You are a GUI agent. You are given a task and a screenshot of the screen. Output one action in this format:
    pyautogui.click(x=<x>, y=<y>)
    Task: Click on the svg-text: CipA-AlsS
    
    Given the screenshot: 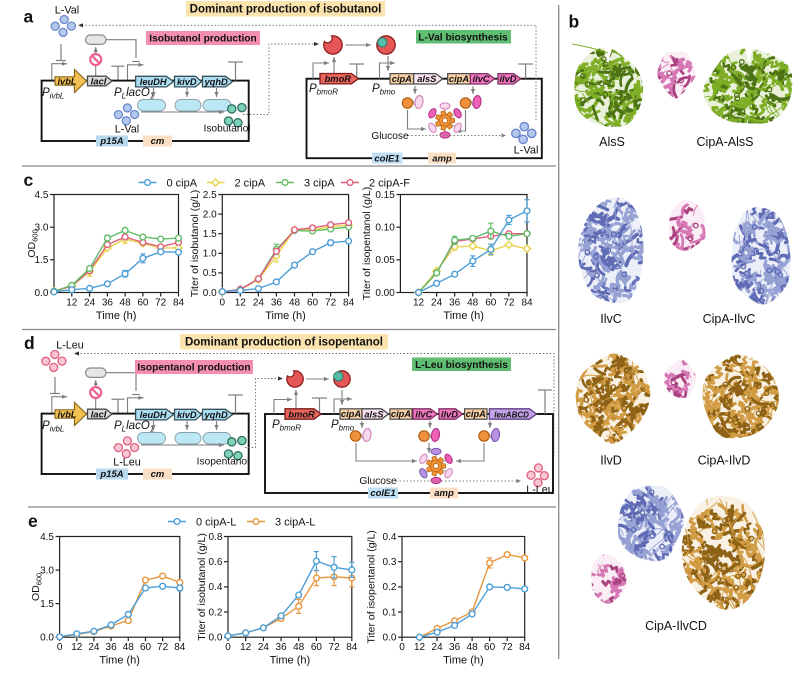 What is the action you would take?
    pyautogui.click(x=725, y=142)
    